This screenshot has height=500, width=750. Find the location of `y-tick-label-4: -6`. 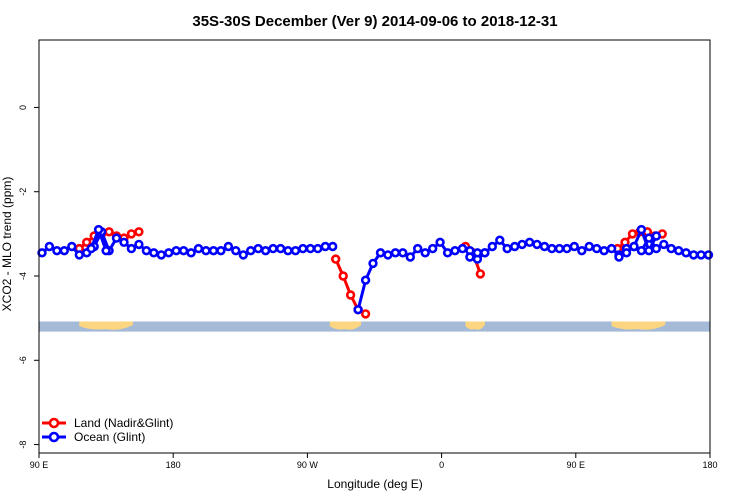

y-tick-label-4: -6 is located at coordinates (23, 360).